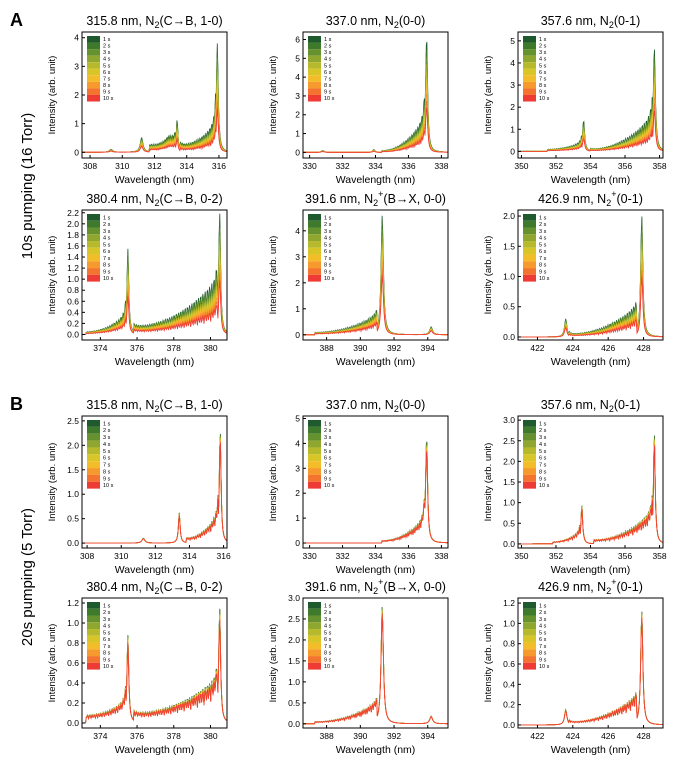 Image resolution: width=685 pixels, height=762 pixels. Describe the element at coordinates (120, 405) in the screenshot. I see `chart-title-main: 315.8 nm, N` at that location.